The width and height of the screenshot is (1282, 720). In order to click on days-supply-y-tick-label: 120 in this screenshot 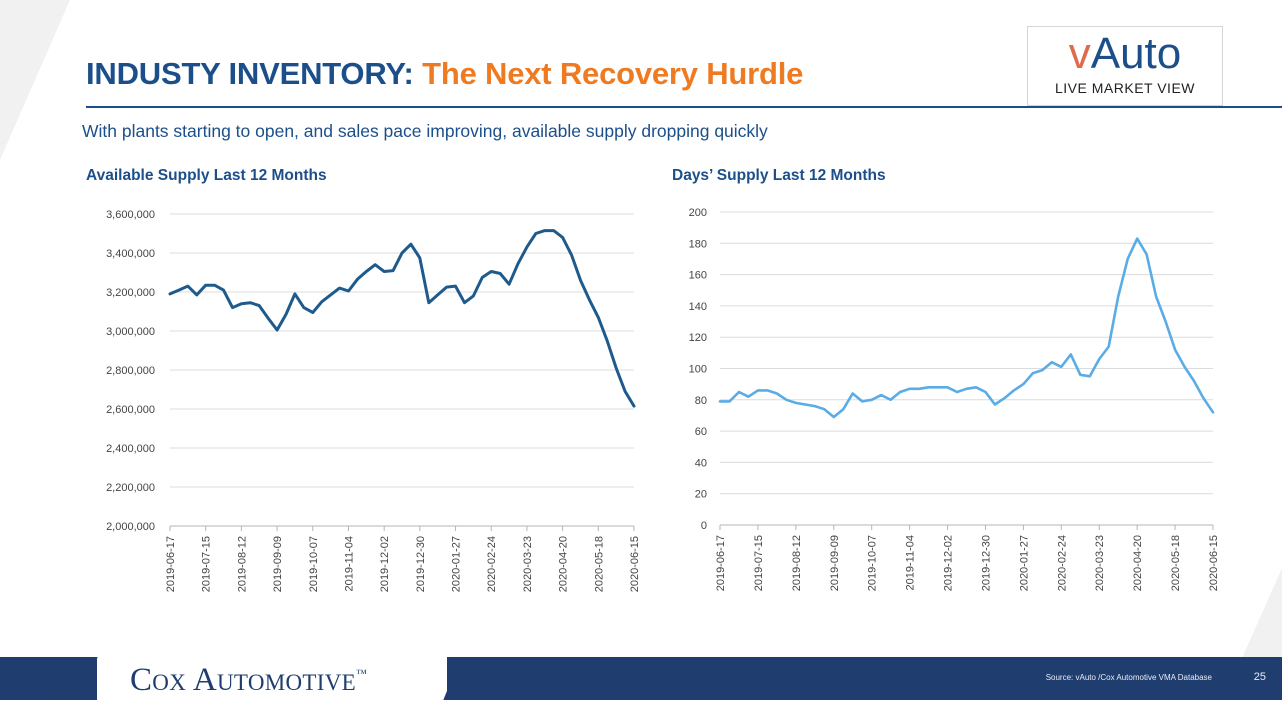, I will do `click(698, 338)`.